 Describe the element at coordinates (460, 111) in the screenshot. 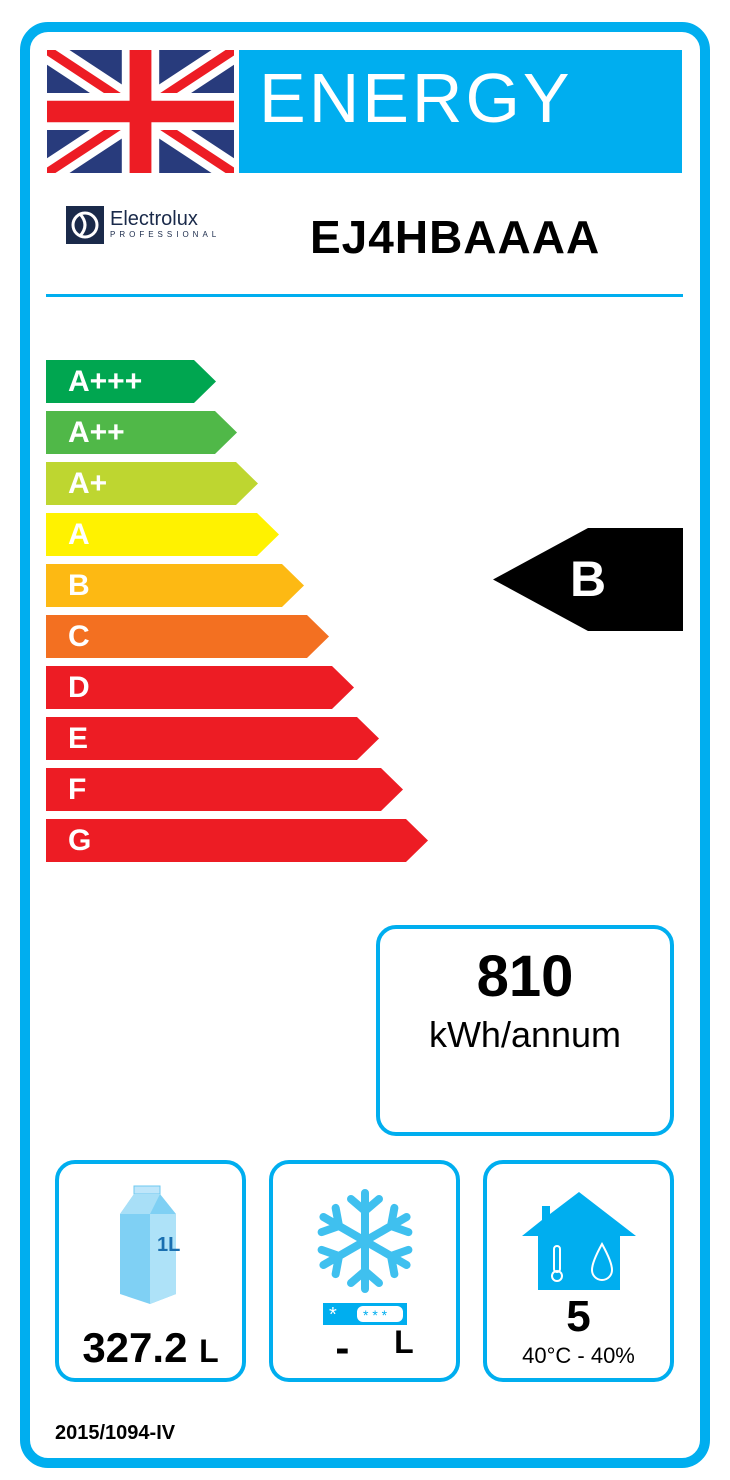

I see `energy-title: ENERGY` at that location.